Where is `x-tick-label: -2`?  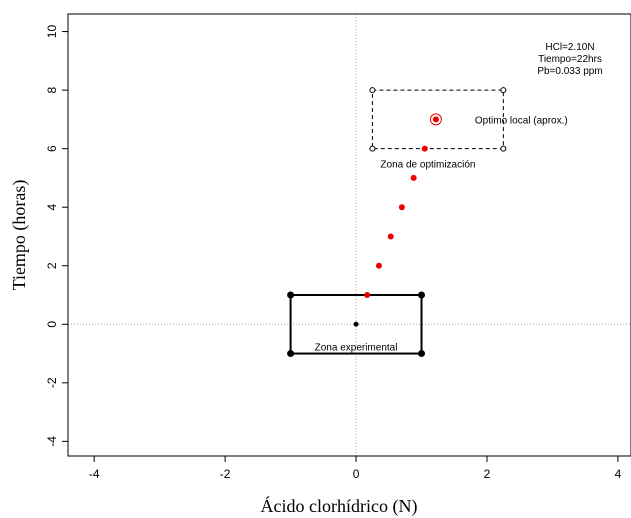
x-tick-label: -2 is located at coordinates (225, 474).